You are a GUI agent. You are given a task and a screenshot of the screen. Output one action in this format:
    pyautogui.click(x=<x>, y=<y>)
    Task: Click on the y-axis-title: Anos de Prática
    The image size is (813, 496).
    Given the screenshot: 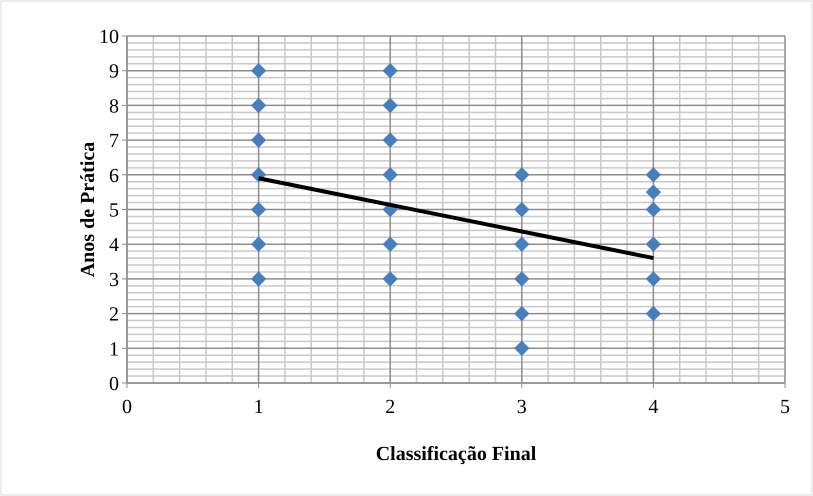 What is the action you would take?
    pyautogui.click(x=88, y=210)
    